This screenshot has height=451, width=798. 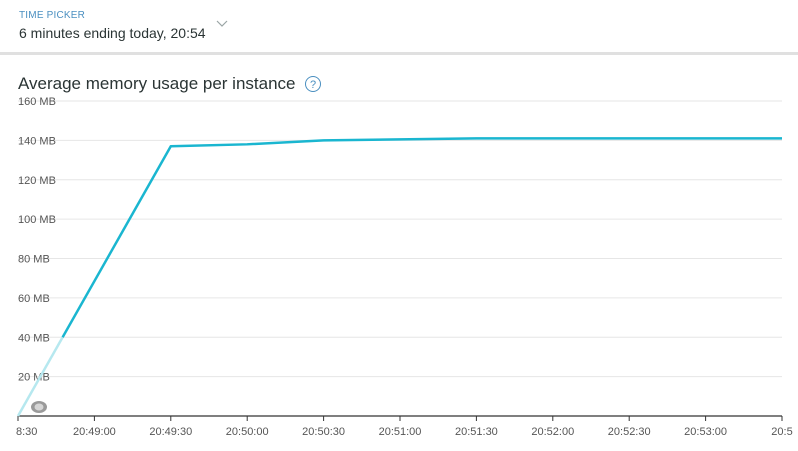 I want to click on chevron-down-icon, so click(x=222, y=24).